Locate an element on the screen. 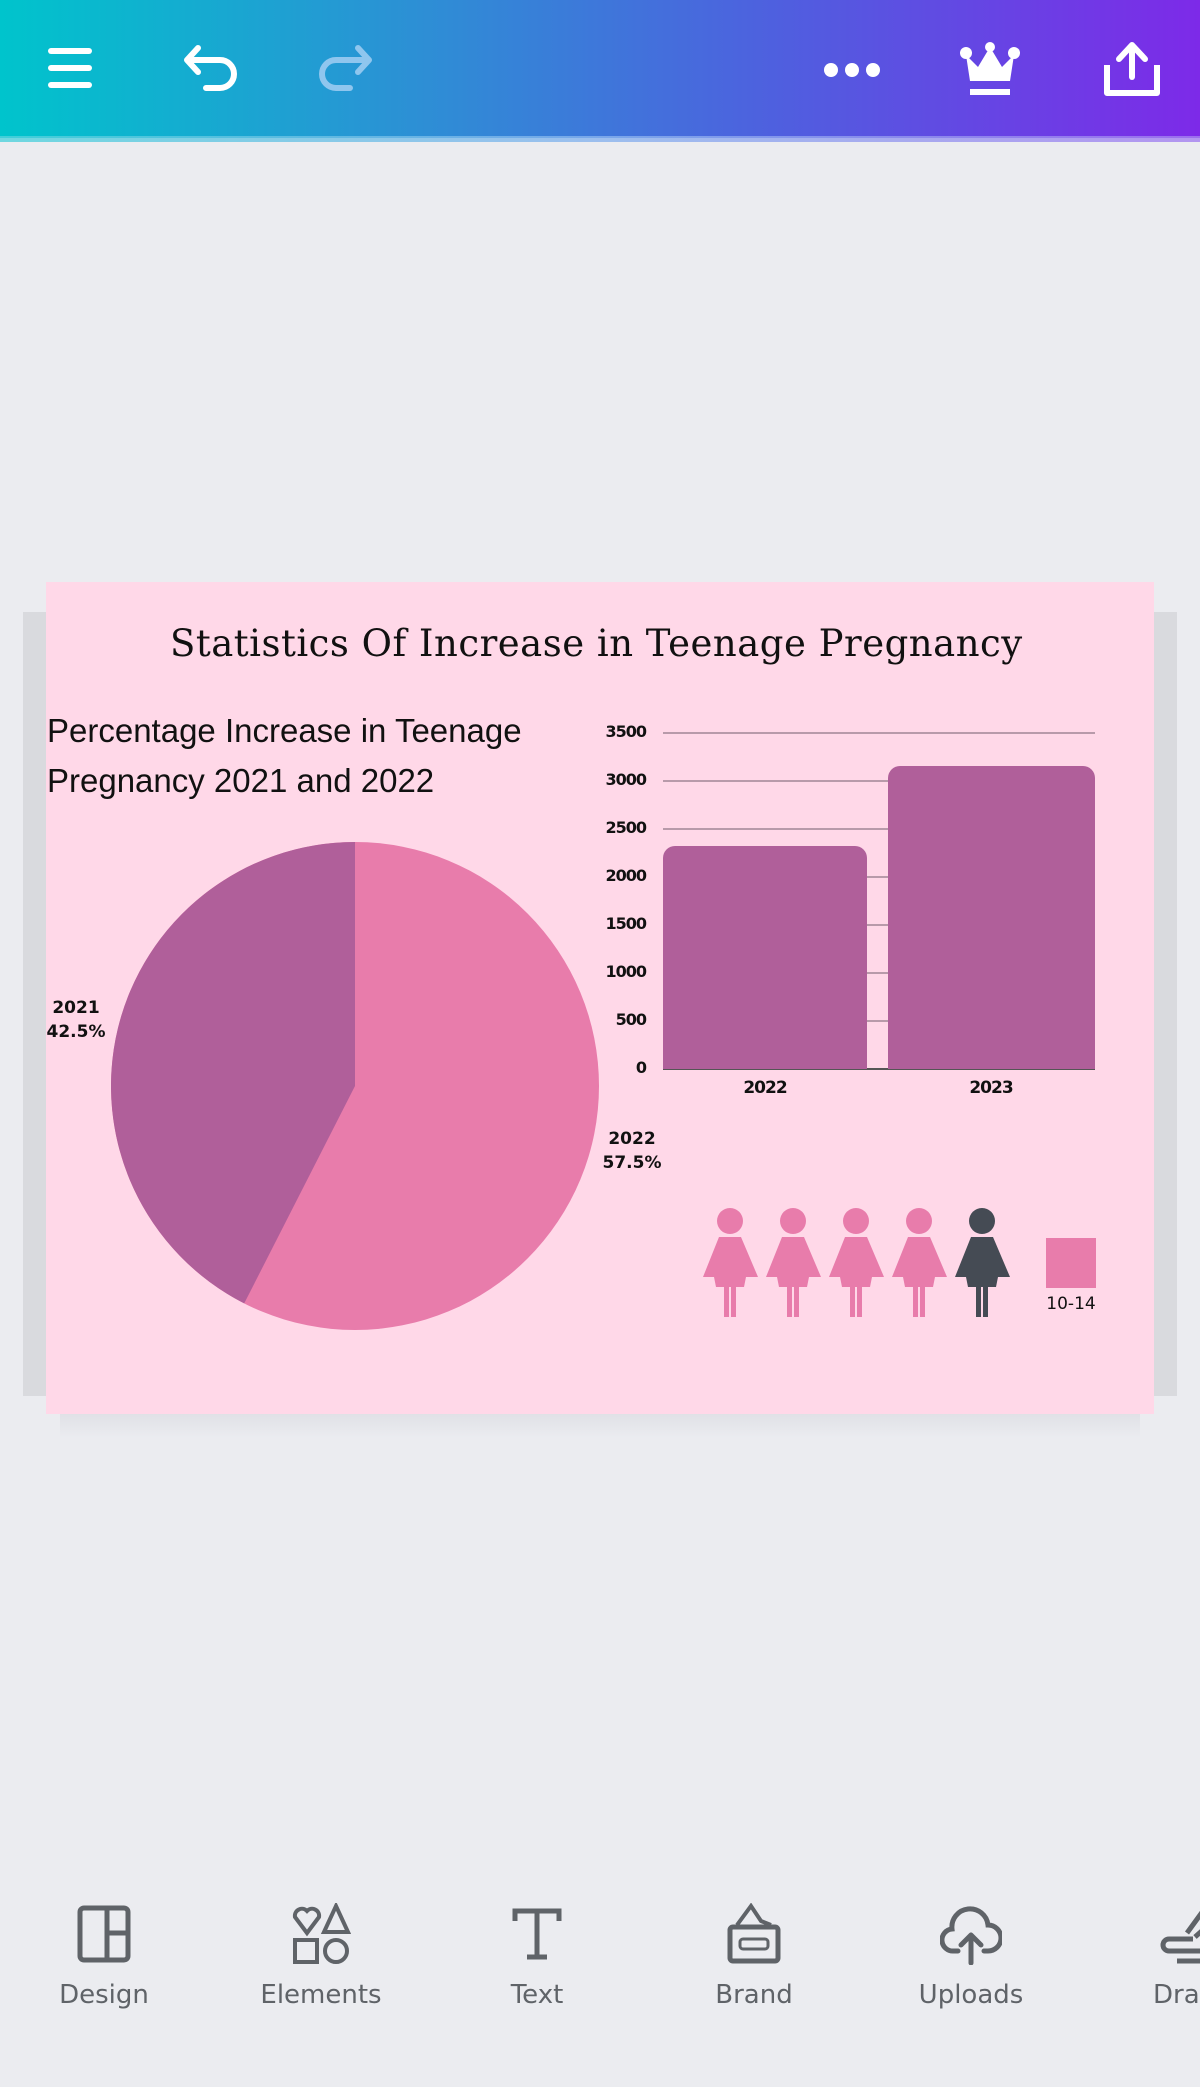  tab-label: Design is located at coordinates (104, 1995).